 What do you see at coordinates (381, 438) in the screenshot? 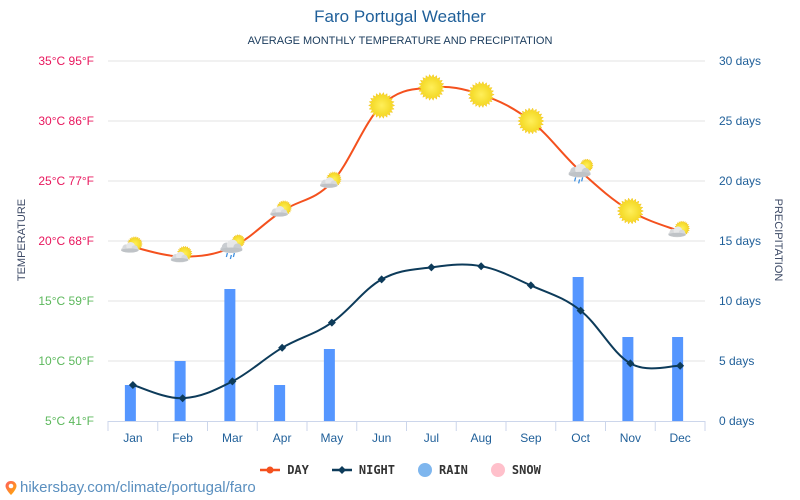
I see `x-tick-label: Jun` at bounding box center [381, 438].